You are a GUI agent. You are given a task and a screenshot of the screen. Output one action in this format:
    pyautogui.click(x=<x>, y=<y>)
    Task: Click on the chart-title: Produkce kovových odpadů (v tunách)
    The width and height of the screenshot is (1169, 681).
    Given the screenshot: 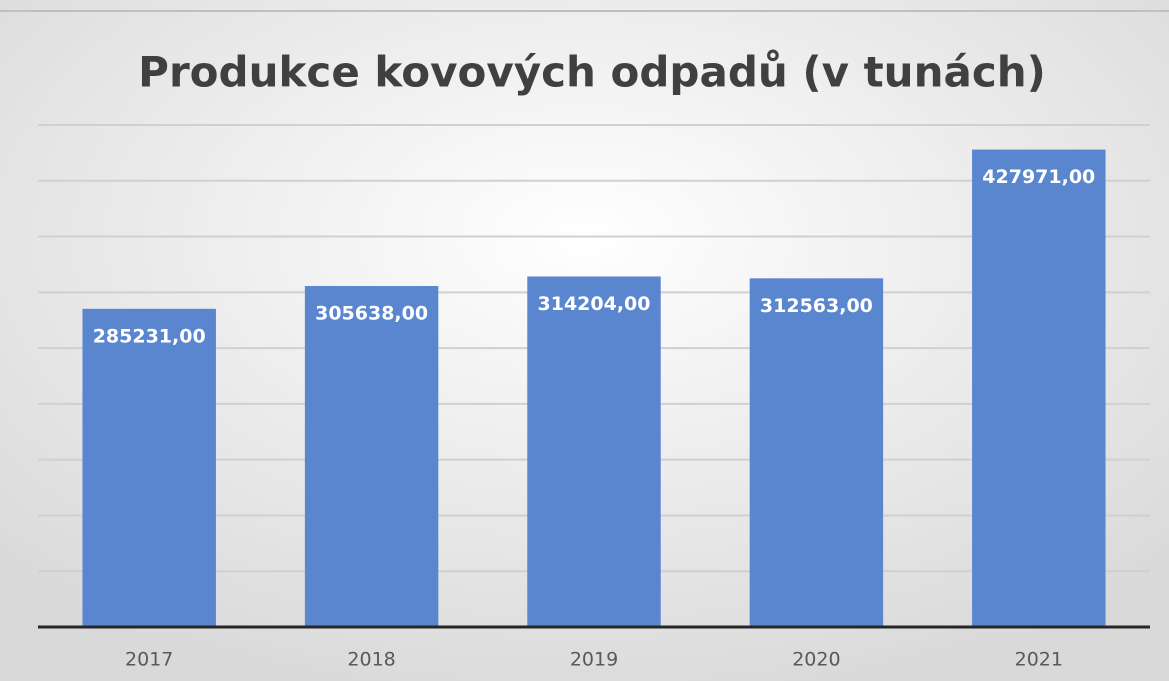 What is the action you would take?
    pyautogui.click(x=592, y=72)
    